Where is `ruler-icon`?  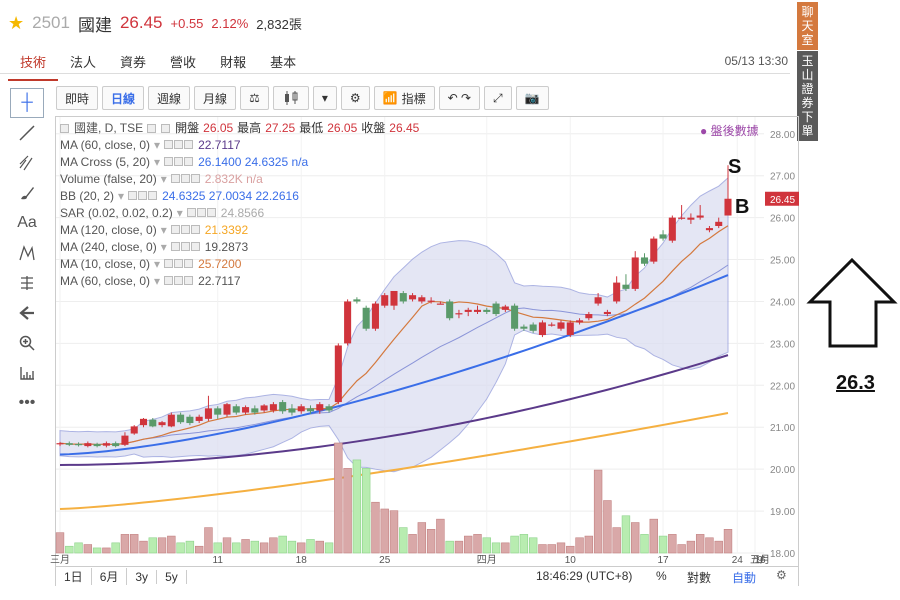
ruler-icon is located at coordinates (27, 373).